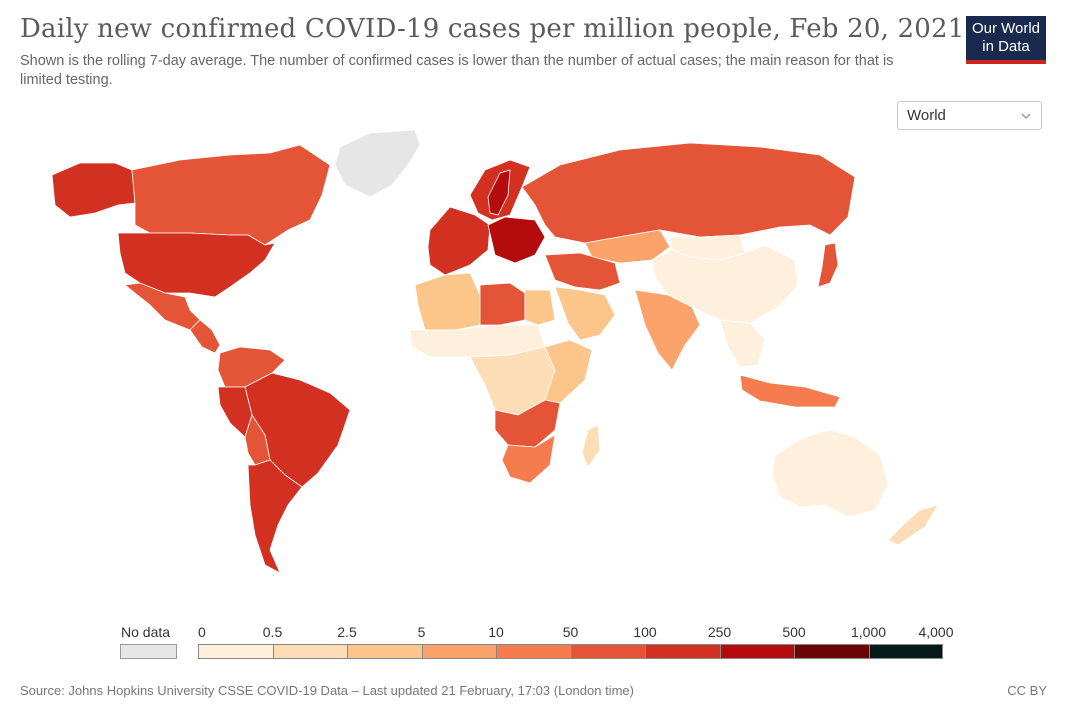 Image resolution: width=1068 pixels, height=714 pixels. Describe the element at coordinates (913, 525) in the screenshot. I see `map-region: New Zealand` at that location.